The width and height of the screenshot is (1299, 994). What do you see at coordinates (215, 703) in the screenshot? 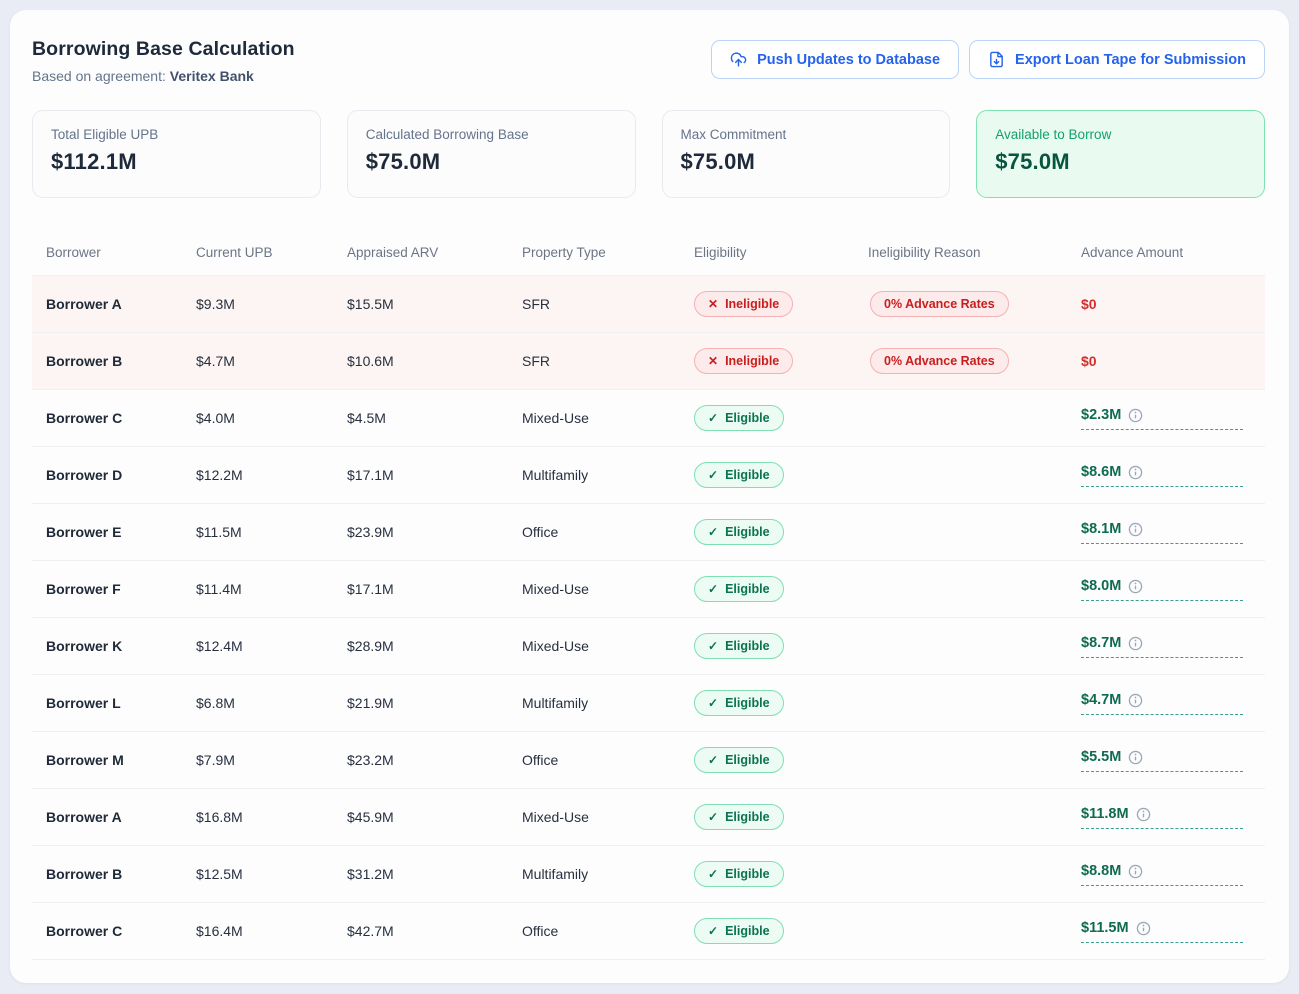
I see `current-upb-value: $6.8M` at bounding box center [215, 703].